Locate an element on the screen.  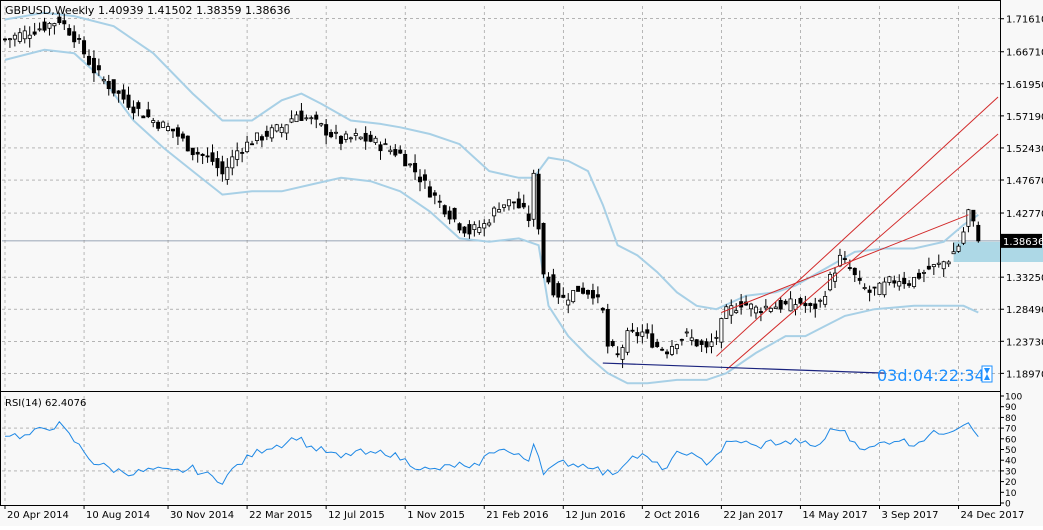
timer-label: 03d:04:22:34 is located at coordinates (931, 375).